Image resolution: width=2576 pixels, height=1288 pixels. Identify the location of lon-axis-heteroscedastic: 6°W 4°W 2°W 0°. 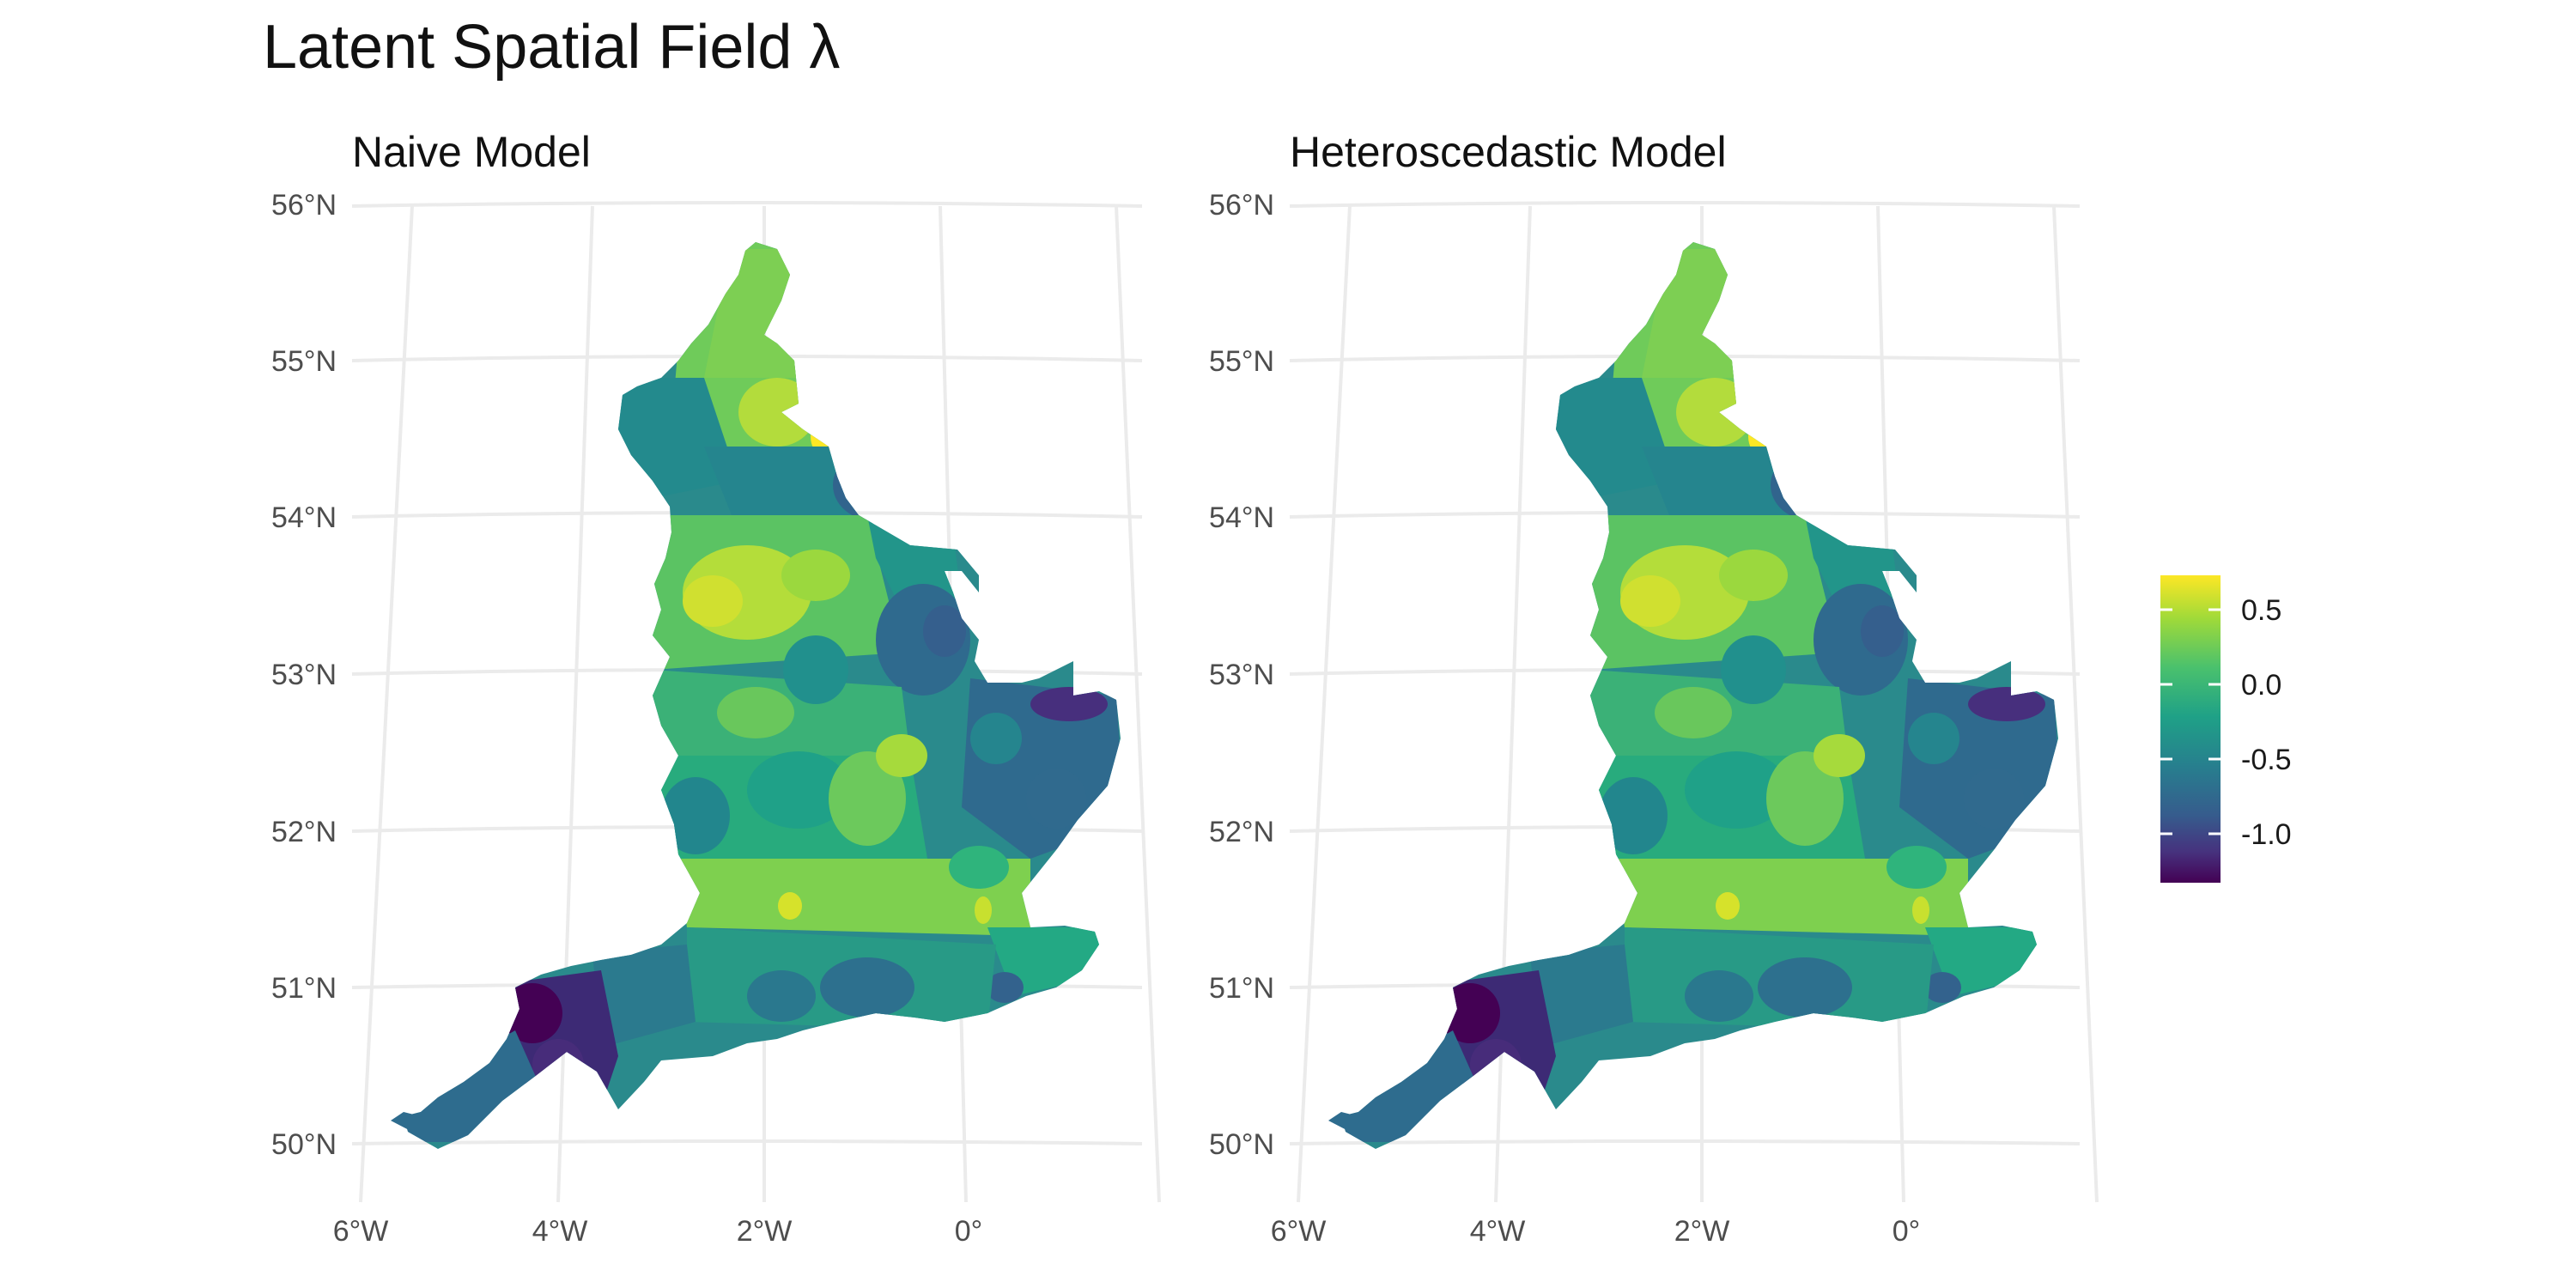
(1596, 1232).